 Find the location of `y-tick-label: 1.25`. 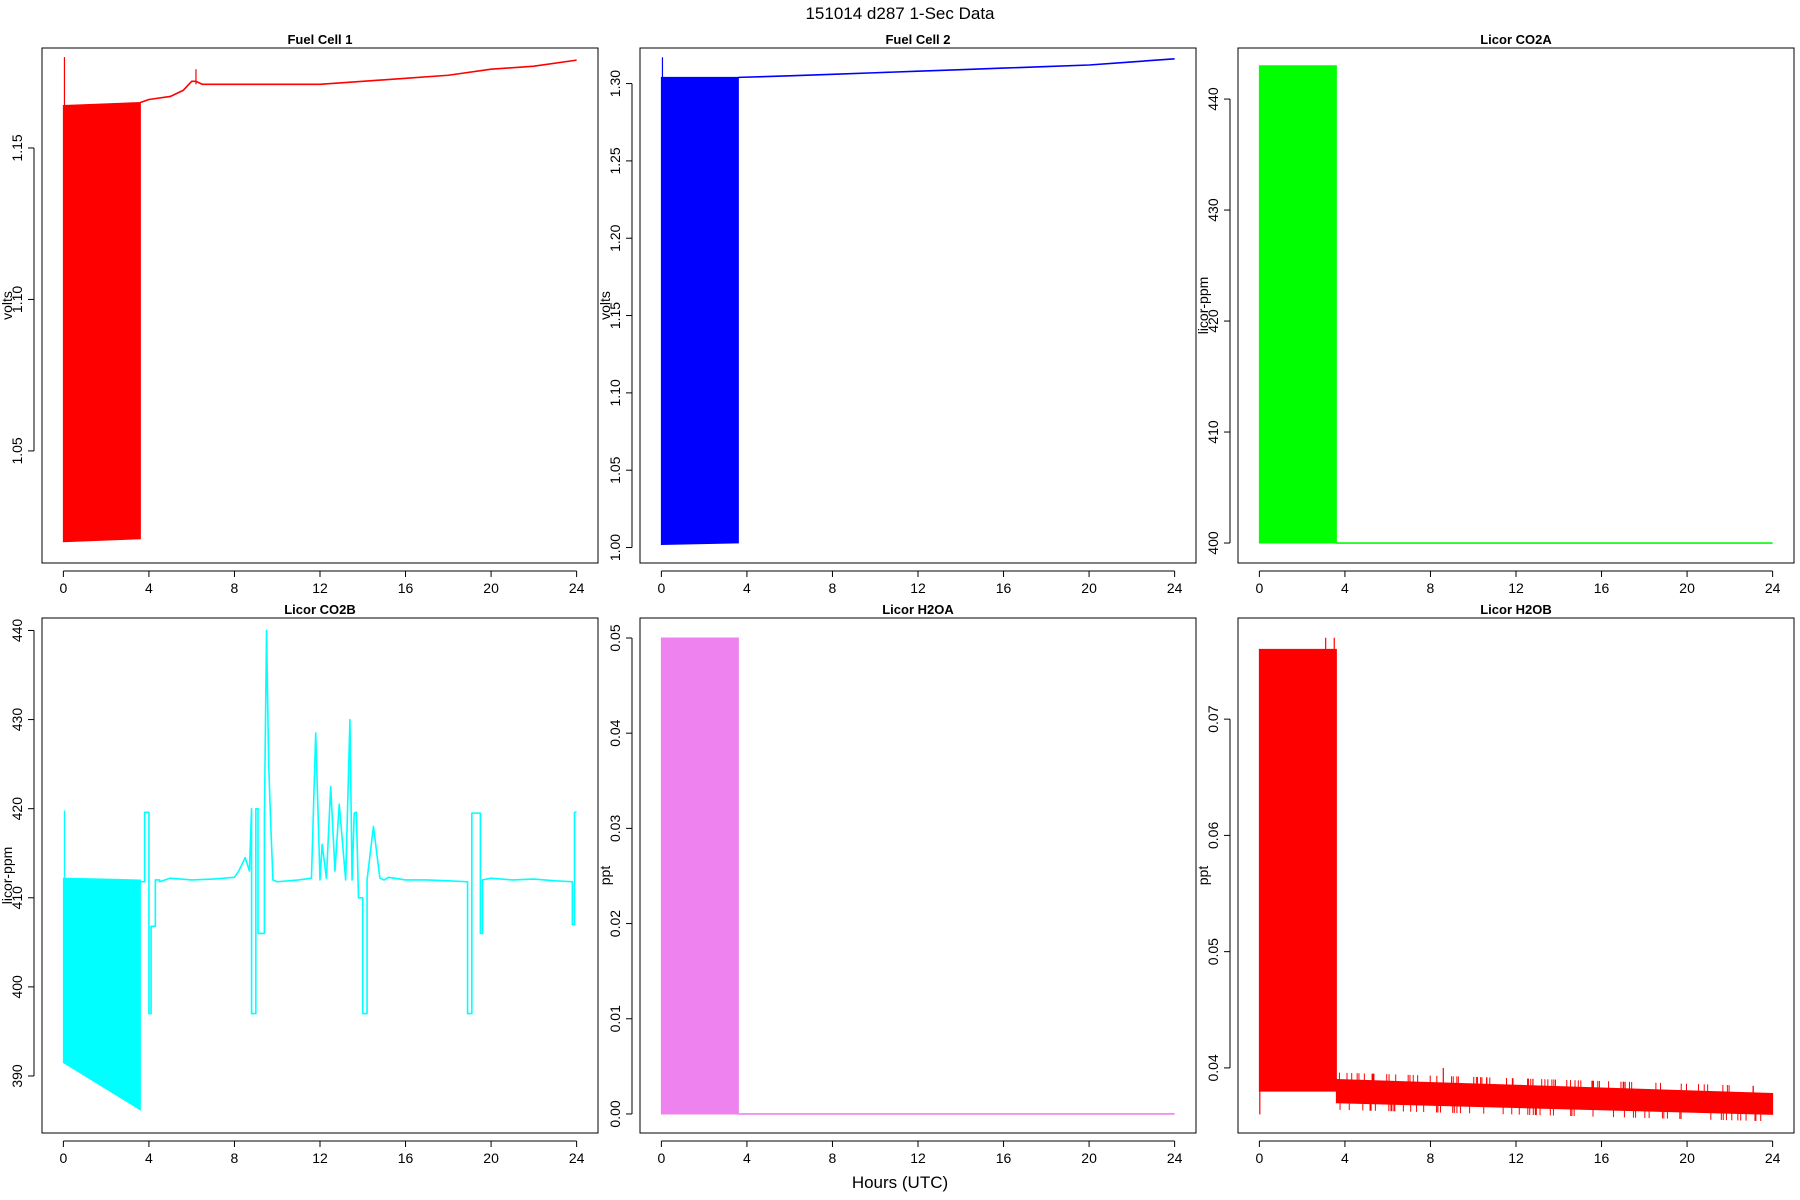

y-tick-label: 1.25 is located at coordinates (615, 160).